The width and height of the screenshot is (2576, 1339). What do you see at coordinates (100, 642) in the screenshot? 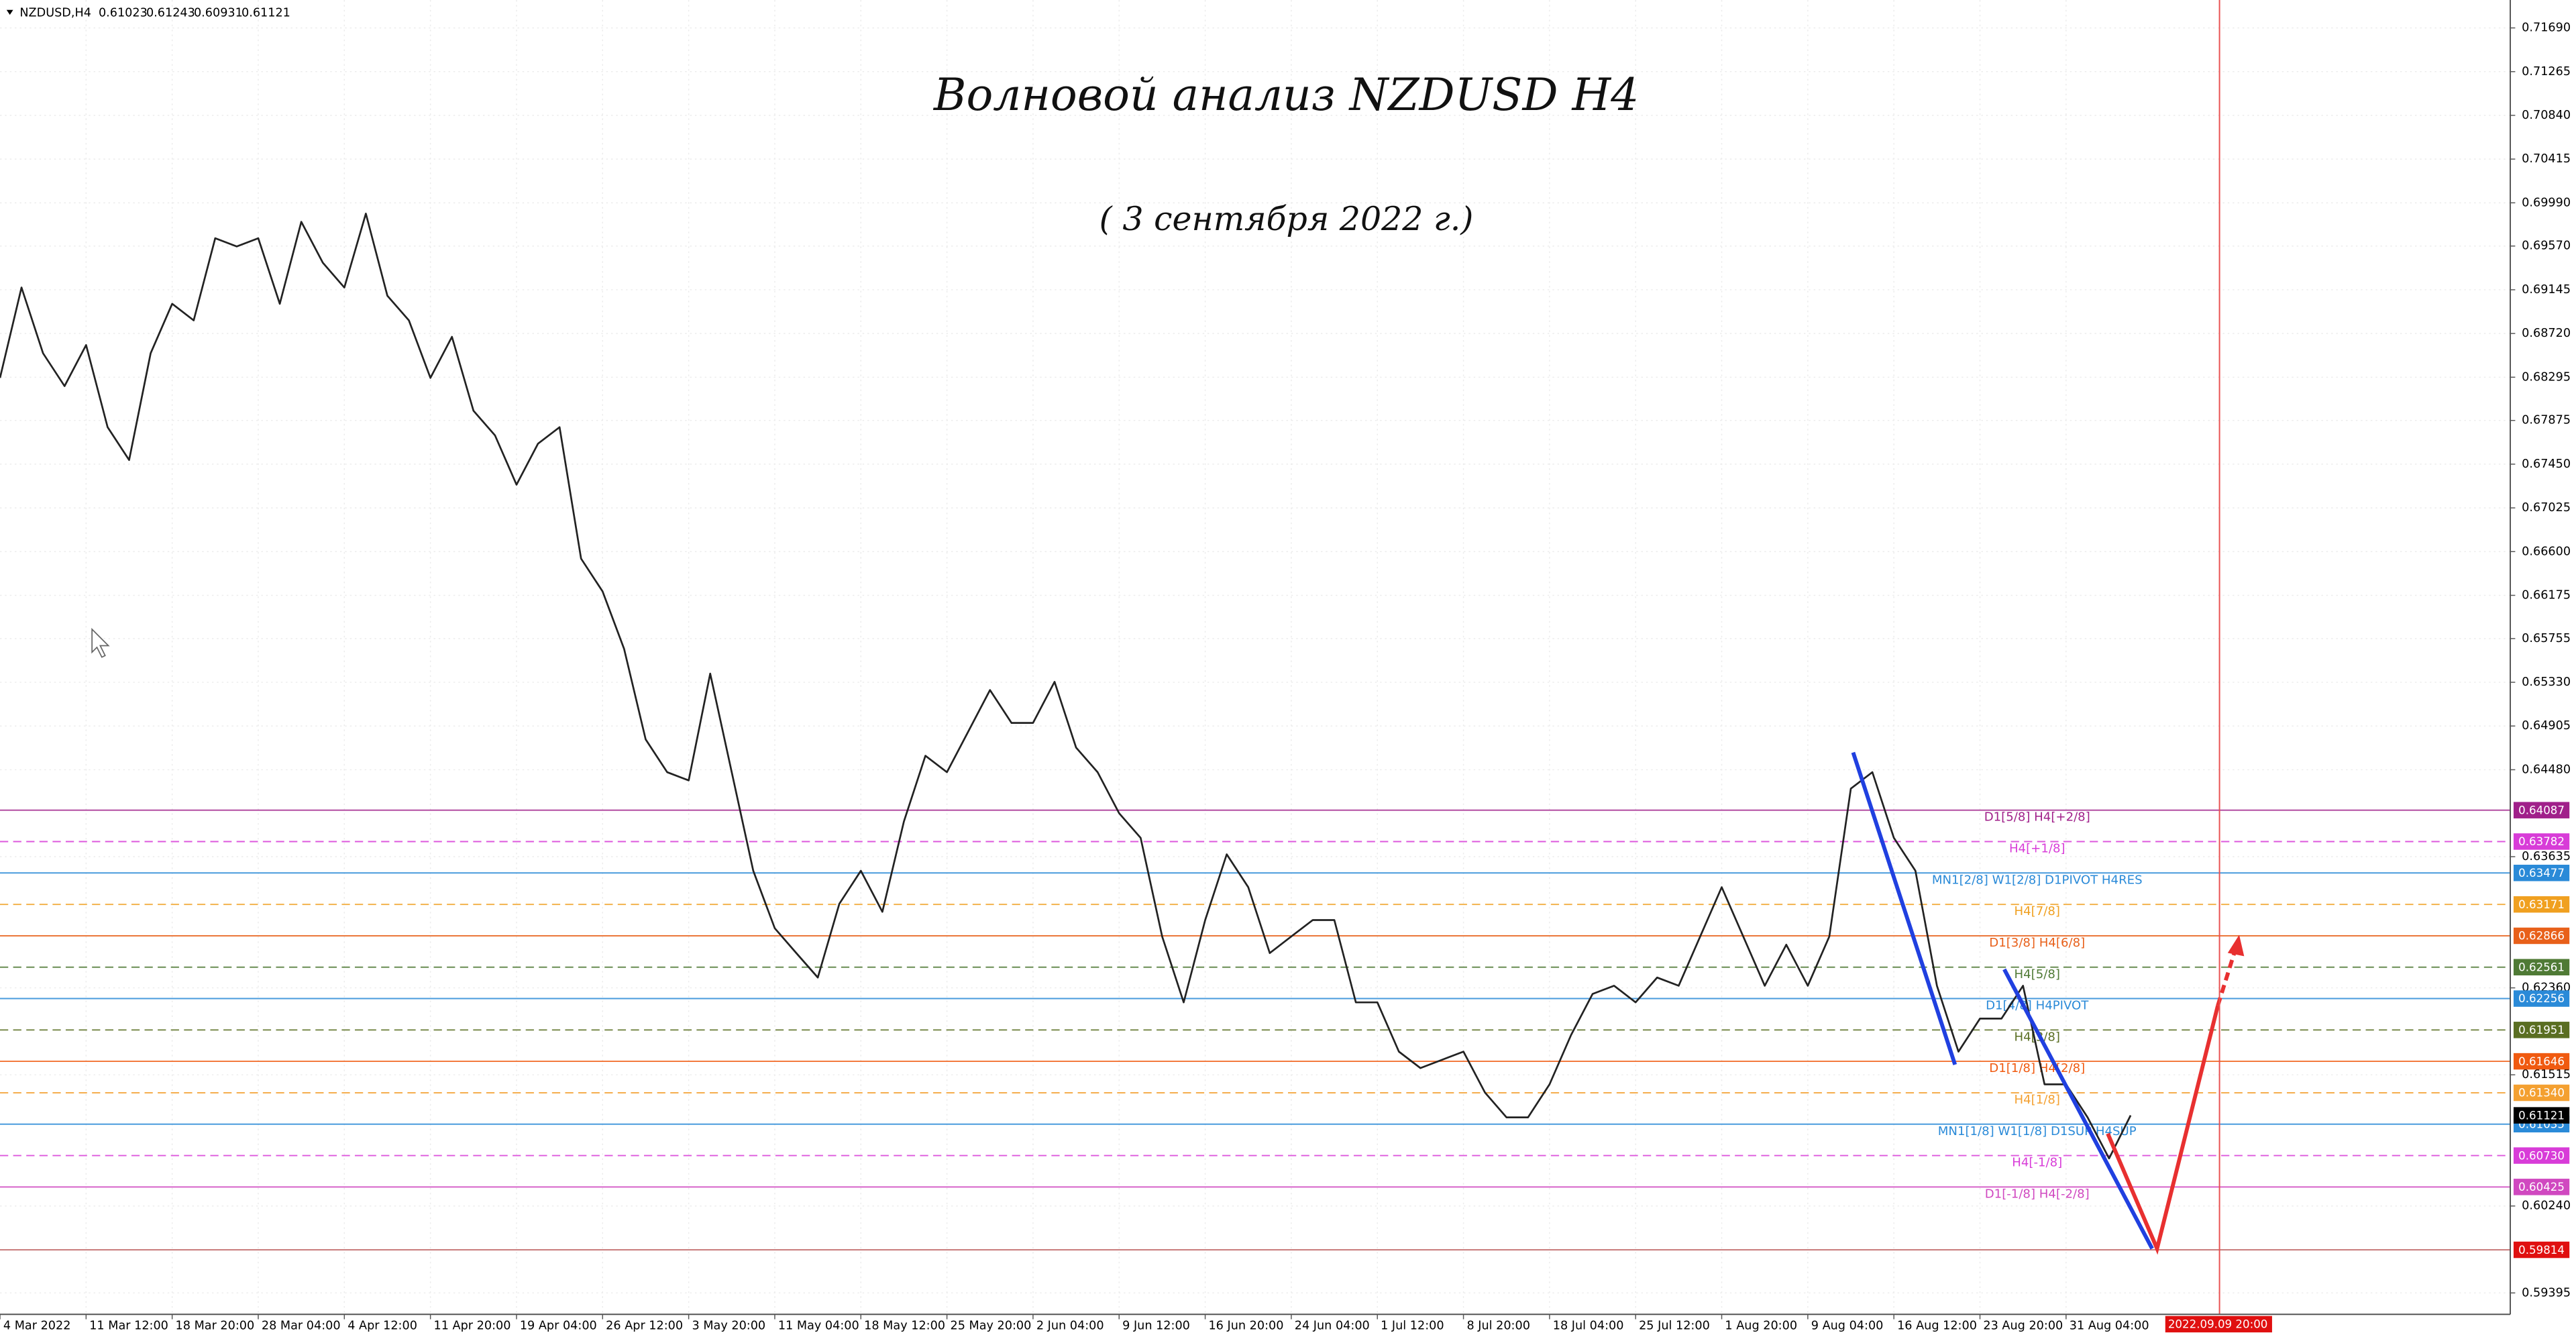
I see `cursor` at bounding box center [100, 642].